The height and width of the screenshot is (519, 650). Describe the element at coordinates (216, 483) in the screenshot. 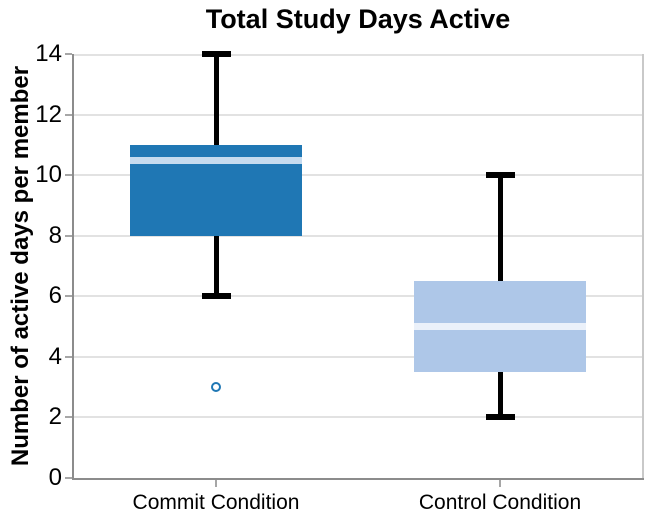

I see `x-tick-mark-commit-condition` at that location.